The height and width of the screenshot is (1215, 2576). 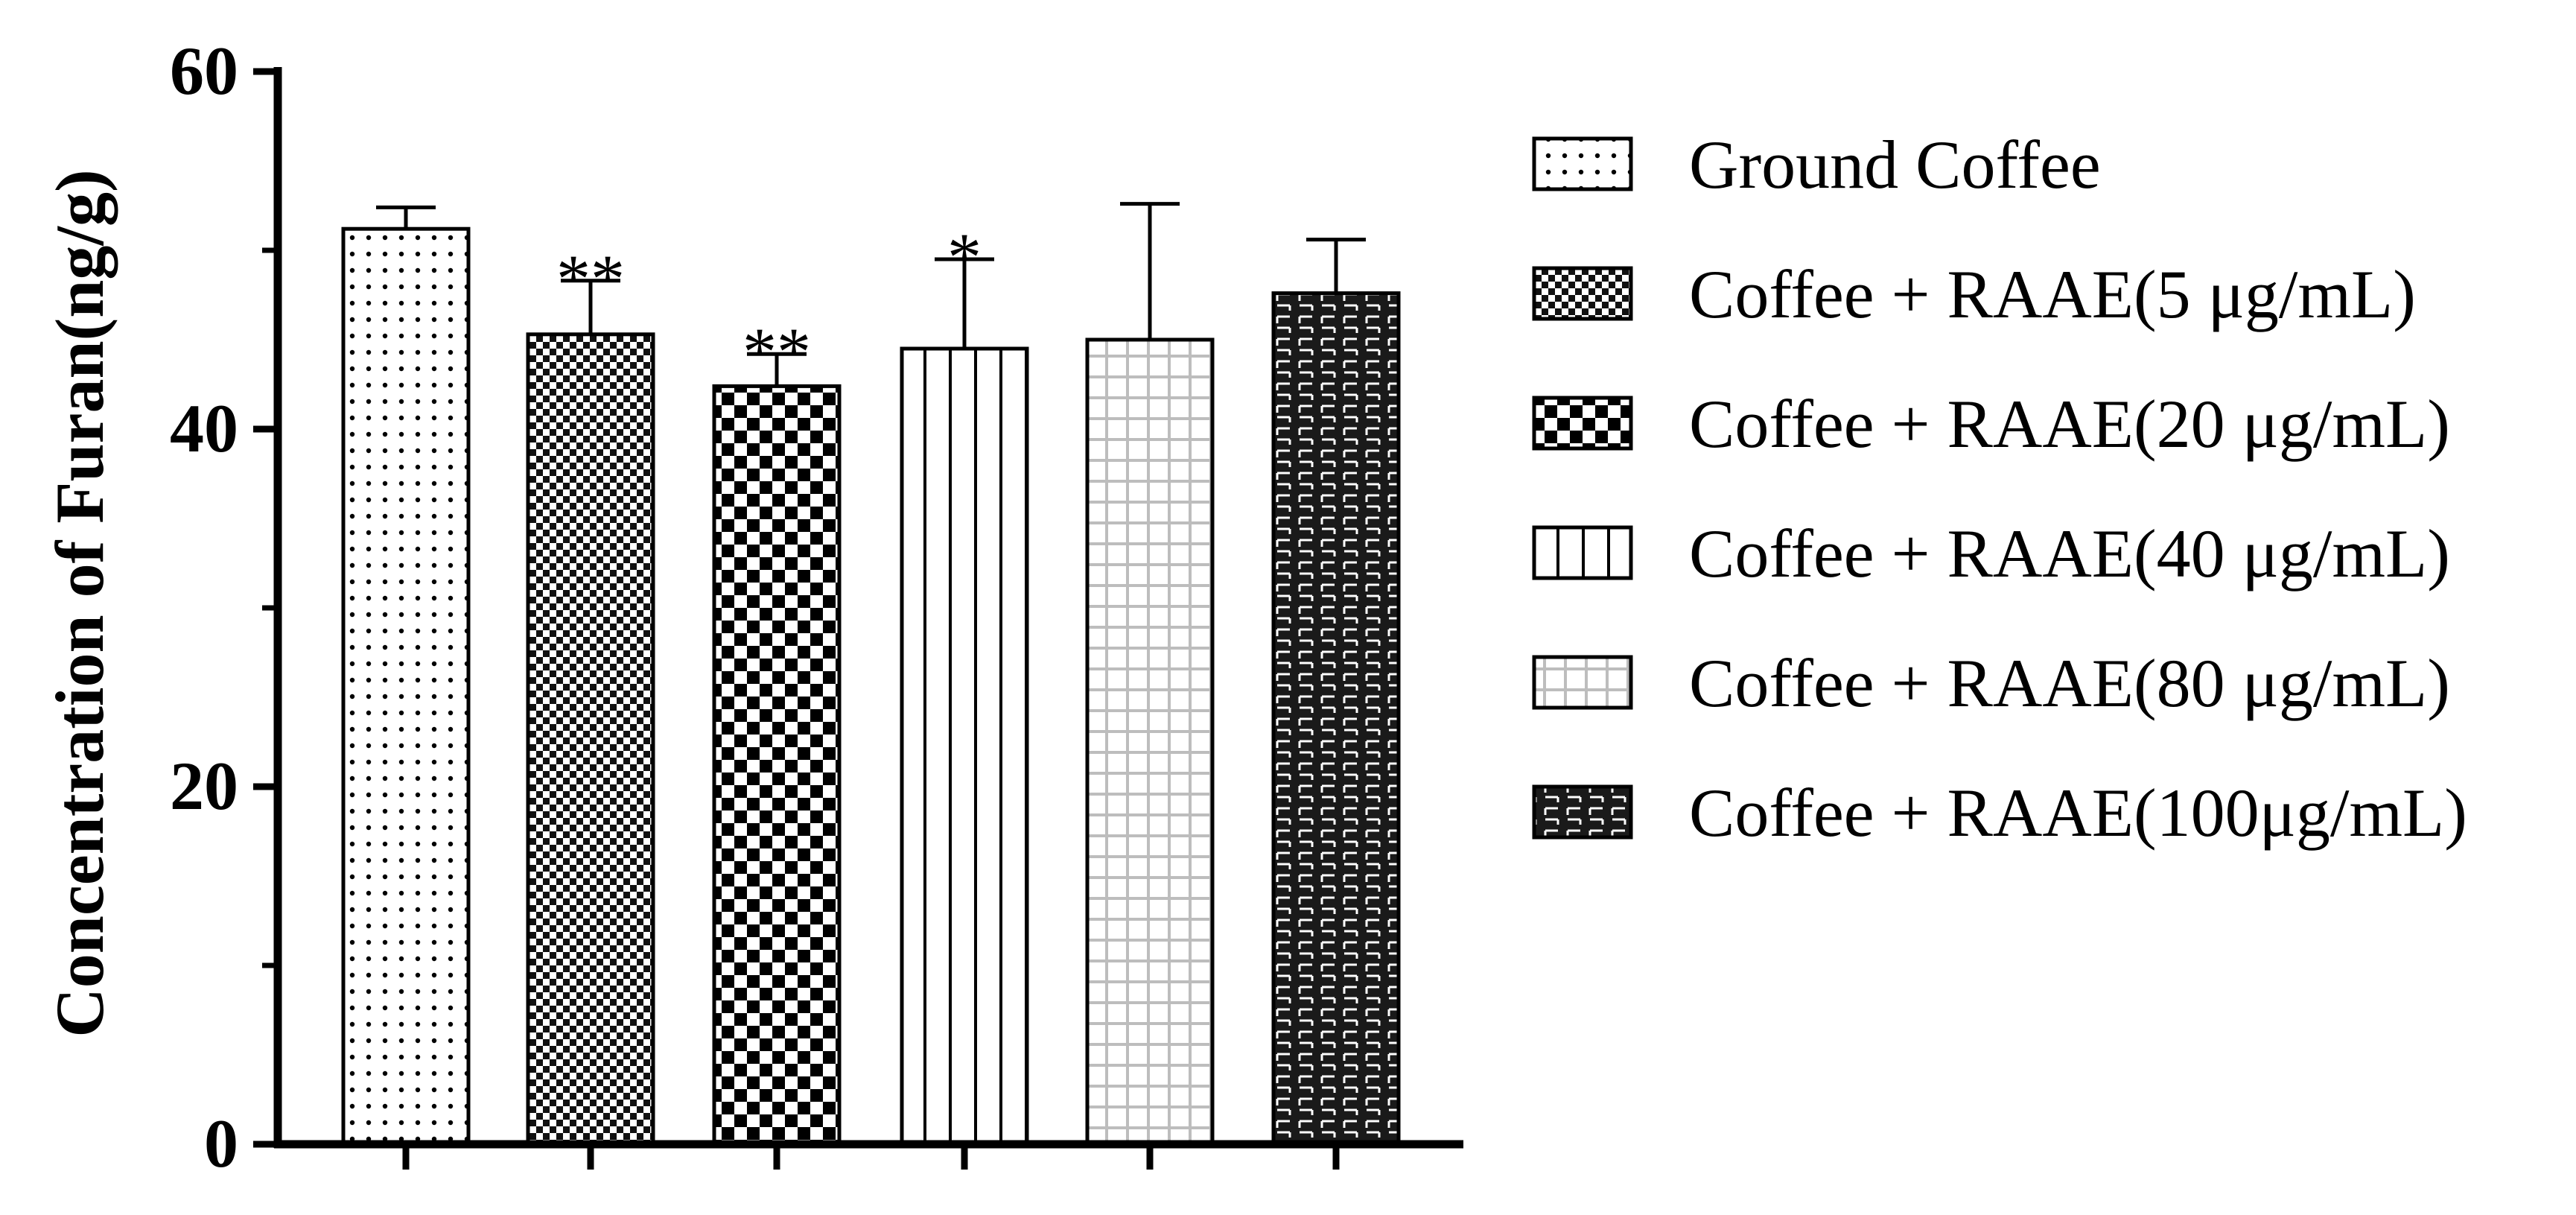 I want to click on legend-item-4: Coffee + RAAE(40 μg/mL), so click(x=1991, y=553).